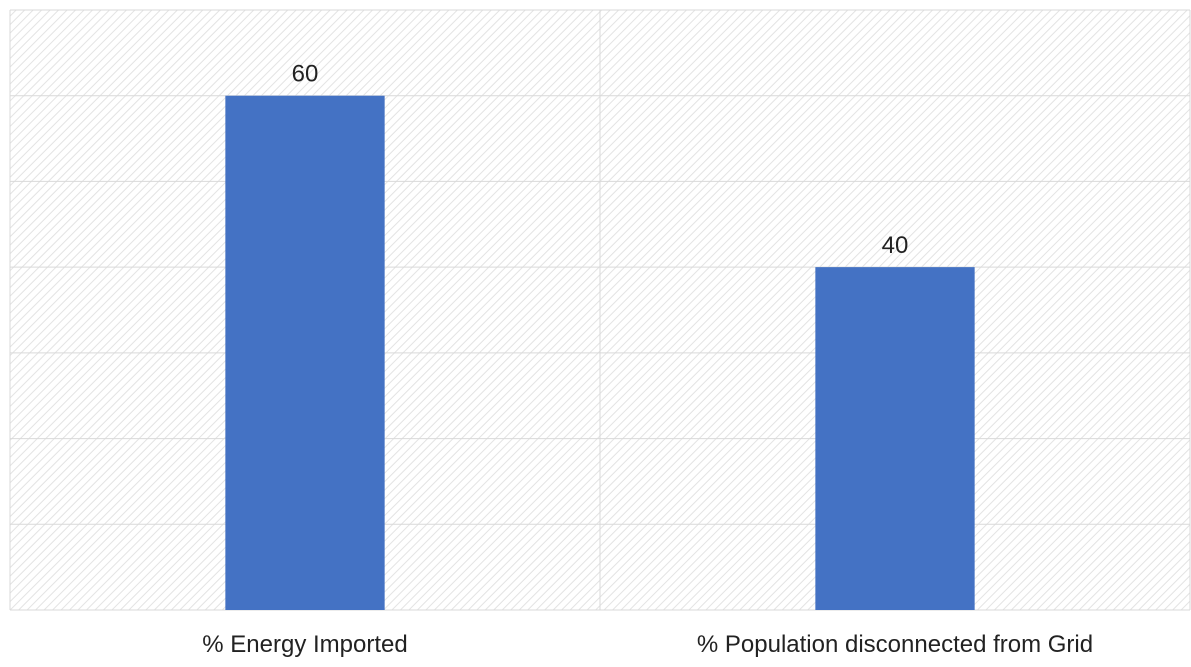 This screenshot has height=667, width=1191. Describe the element at coordinates (305, 74) in the screenshot. I see `data-label-1: 60` at that location.